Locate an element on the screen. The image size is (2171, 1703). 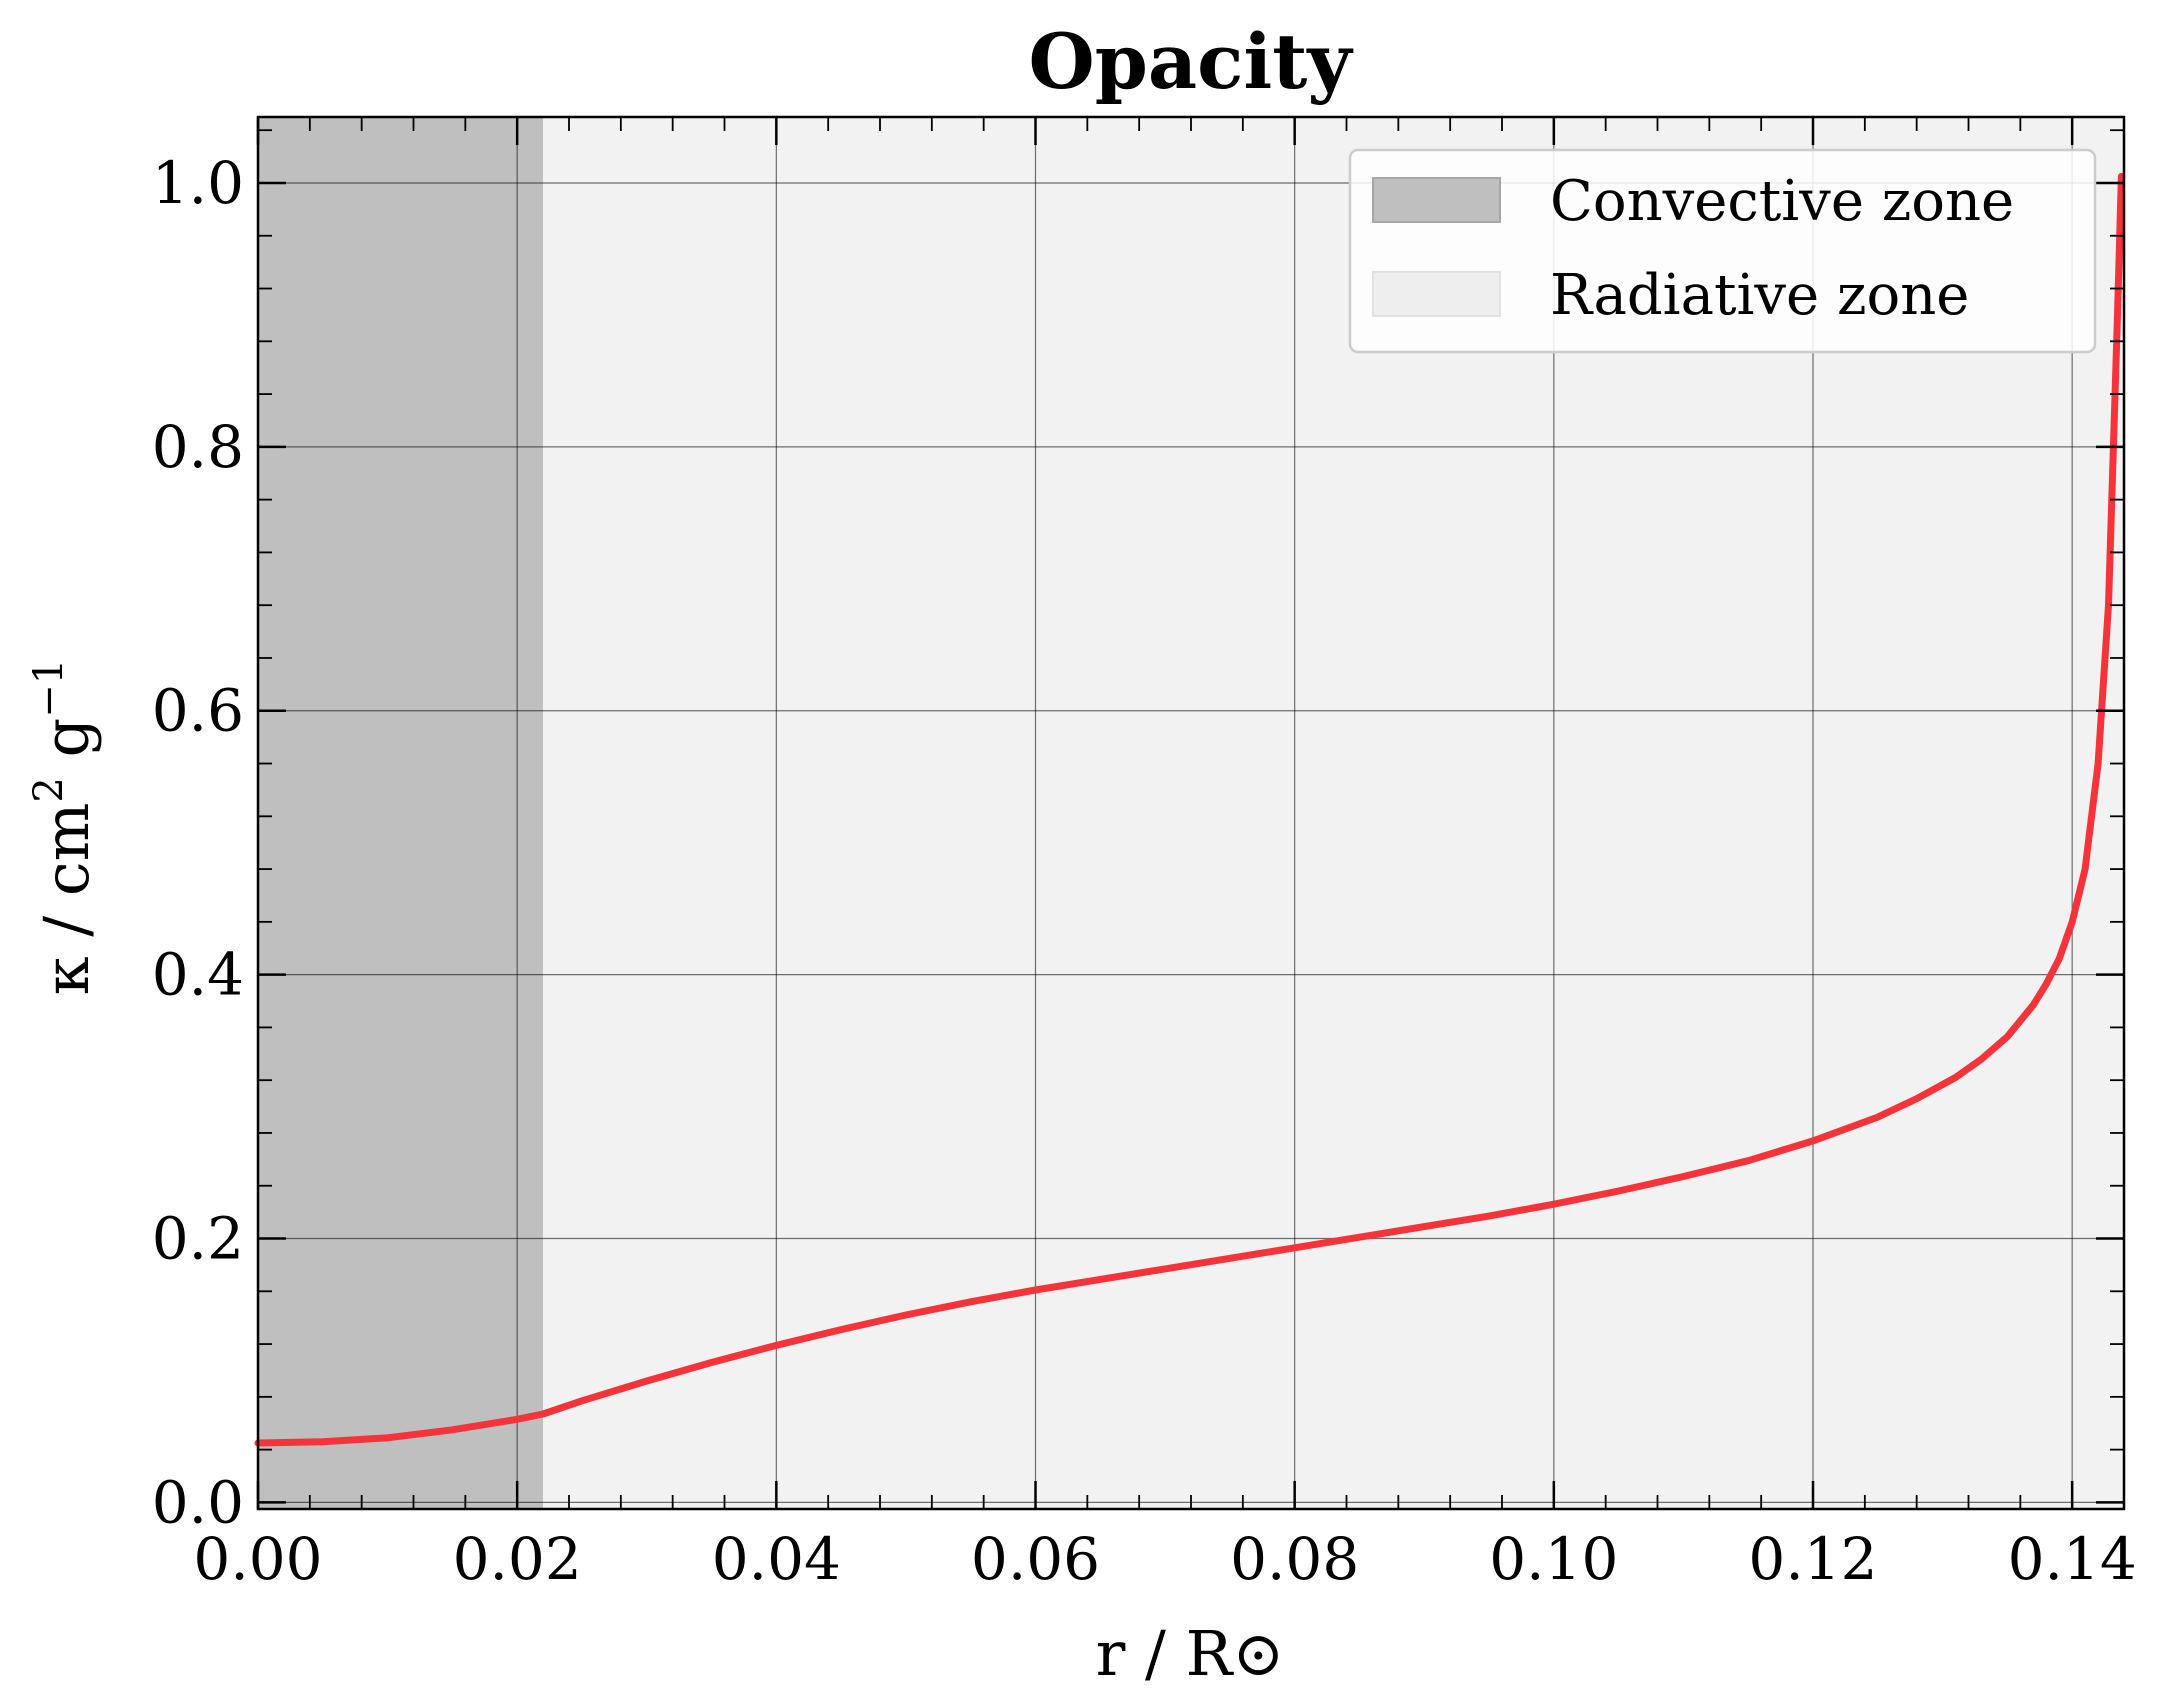
x-tick-label: 0.10 is located at coordinates (1553, 1559).